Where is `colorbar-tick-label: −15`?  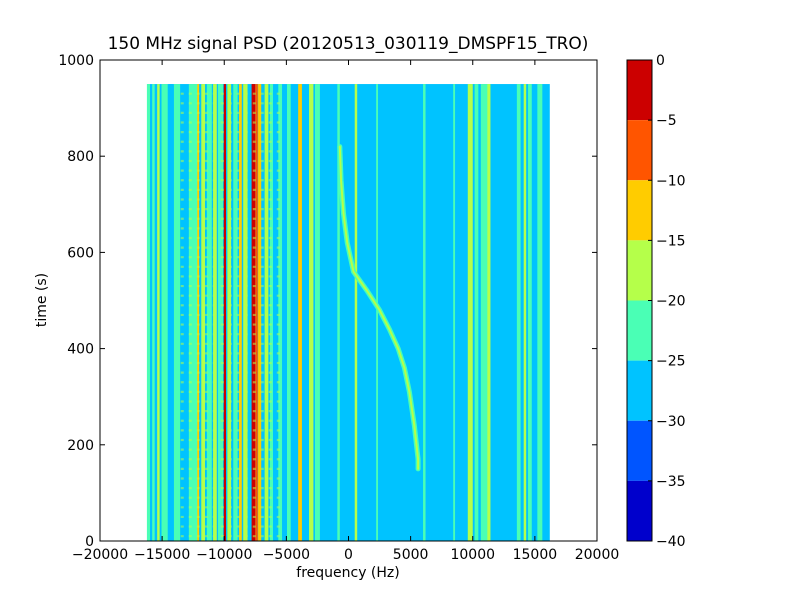 colorbar-tick-label: −15 is located at coordinates (671, 241).